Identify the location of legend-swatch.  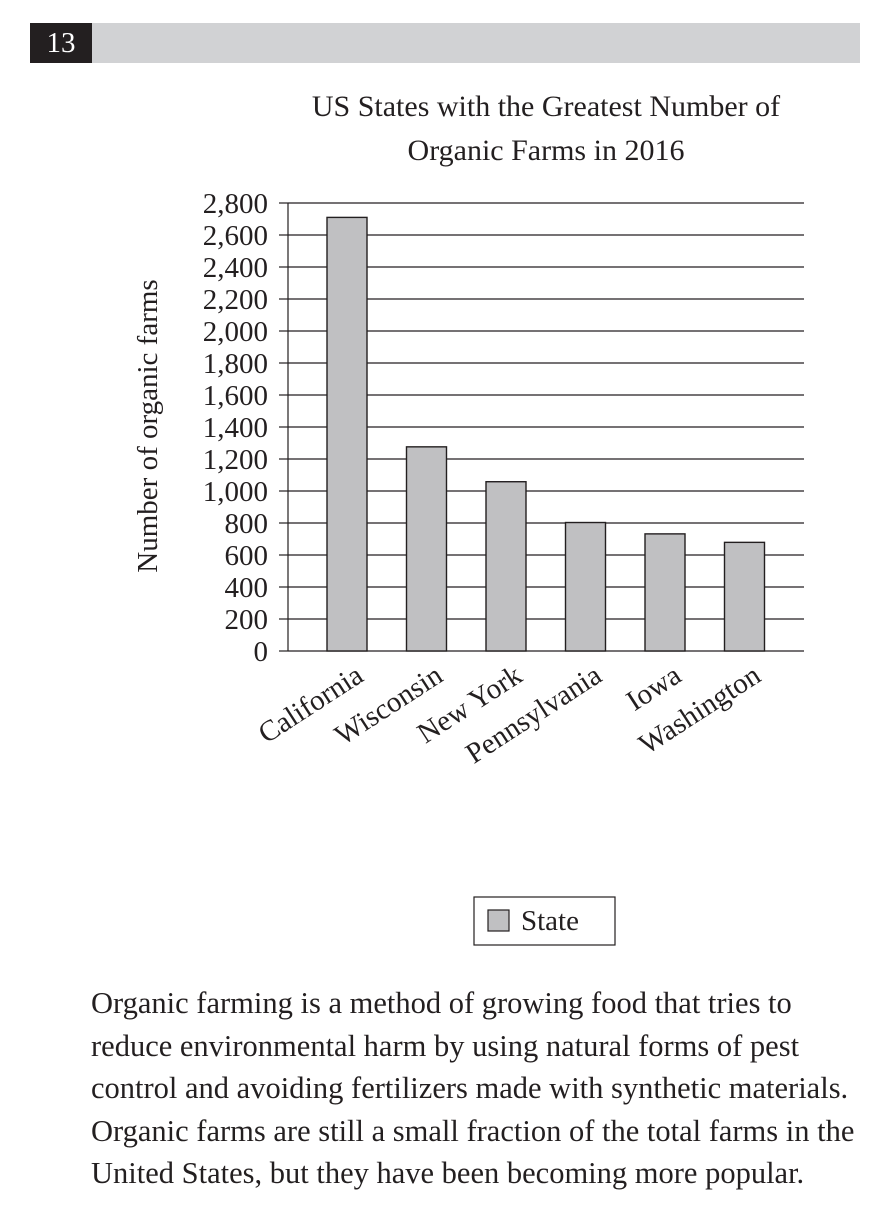
(498, 920).